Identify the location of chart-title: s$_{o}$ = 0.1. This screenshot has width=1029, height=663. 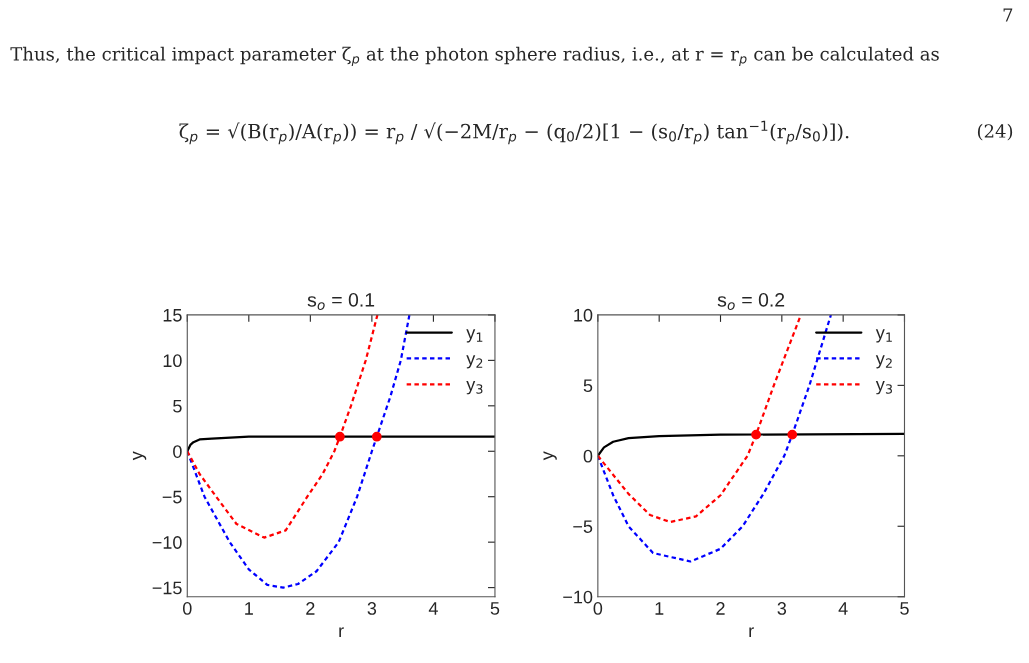
(341, 301).